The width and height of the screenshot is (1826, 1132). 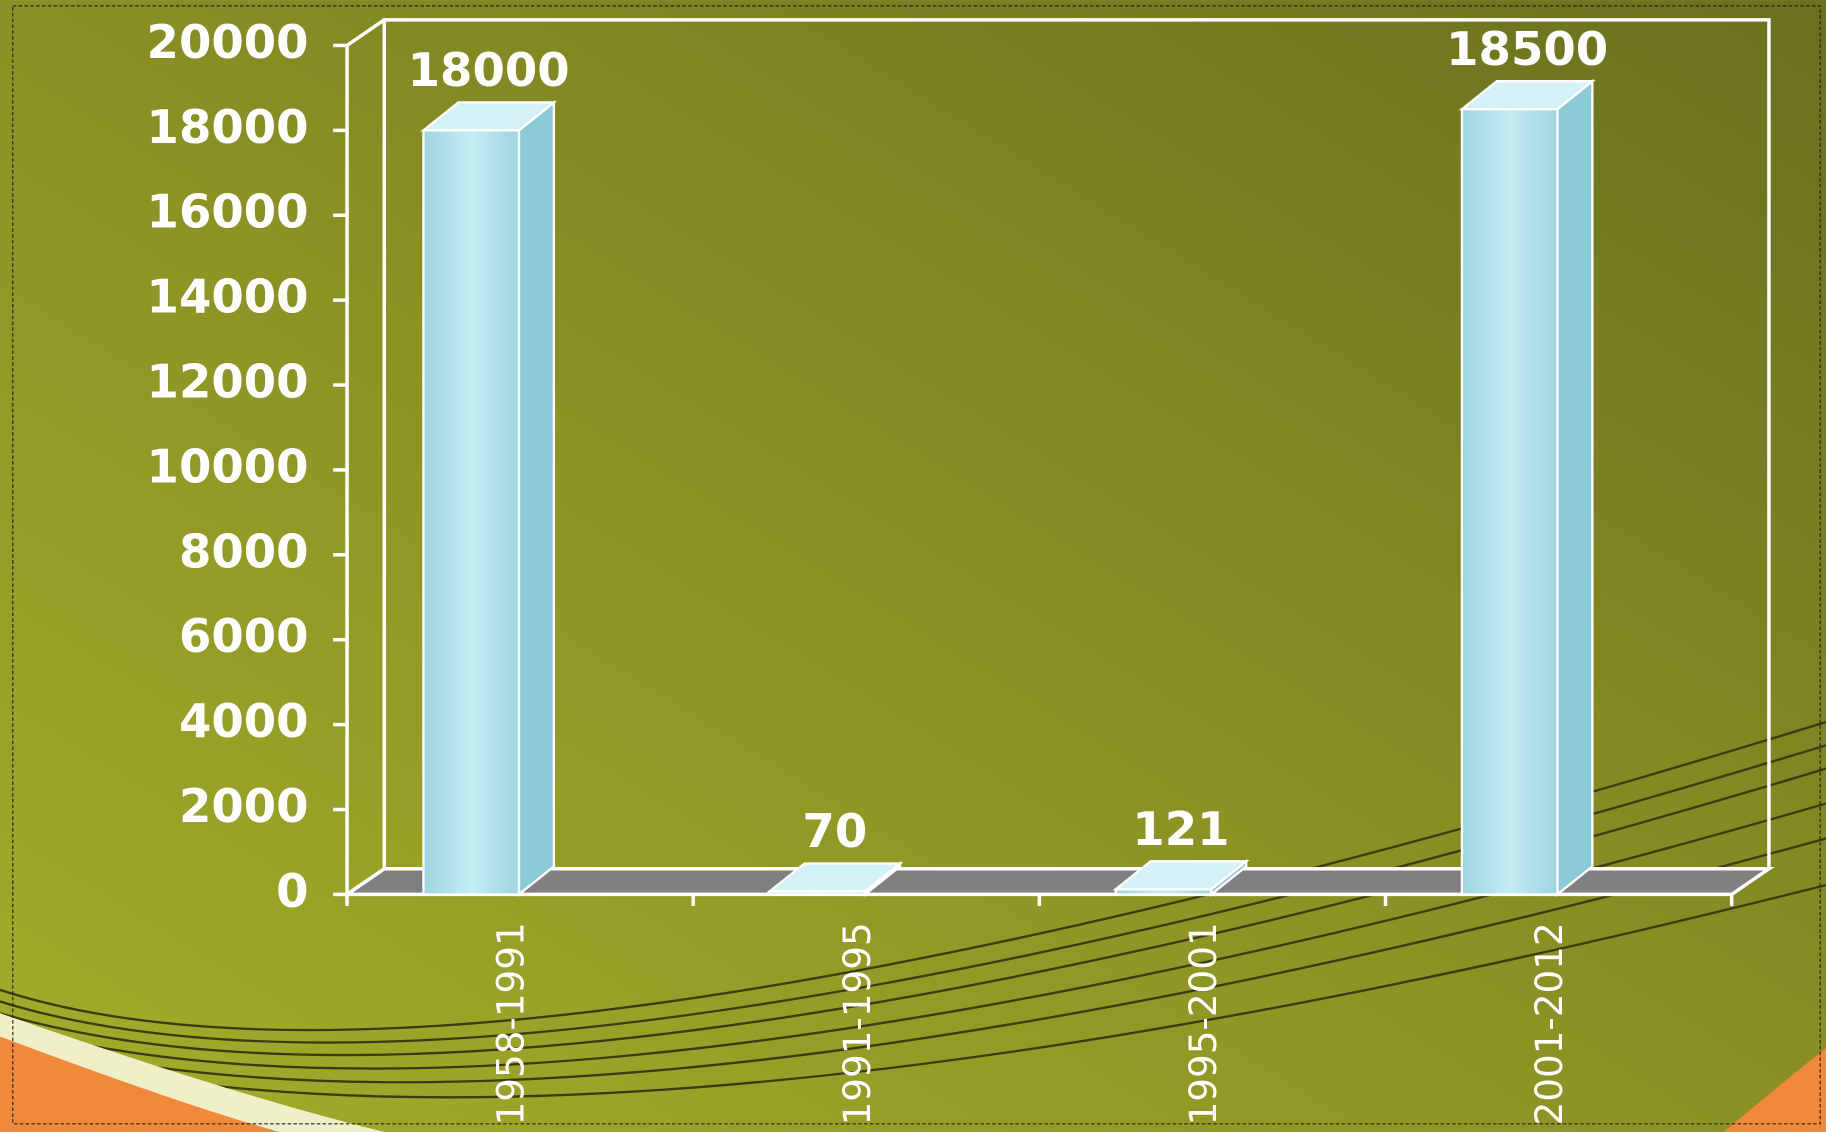 I want to click on value-label: 121, so click(x=1180, y=829).